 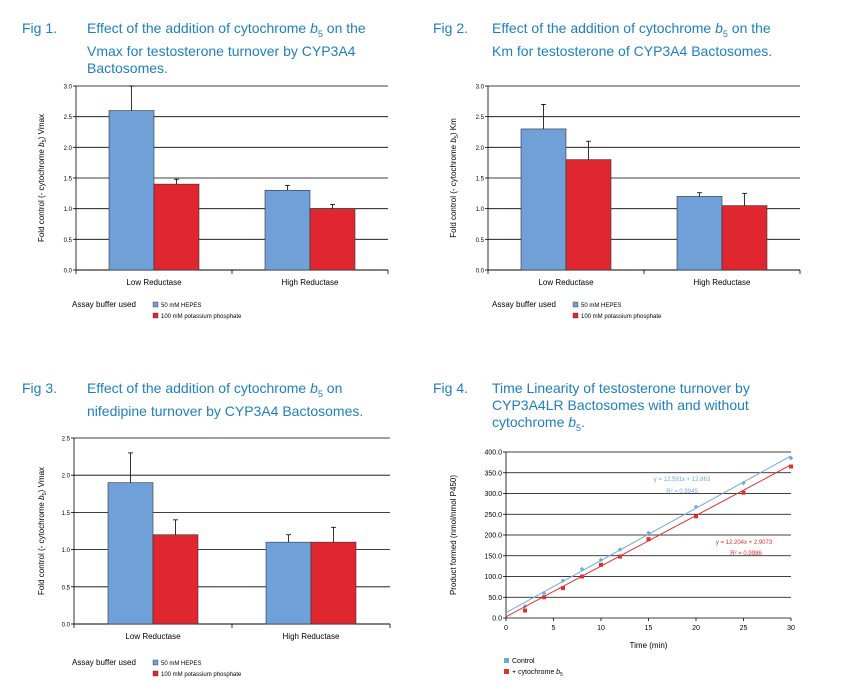 I want to click on fig1-title-line3: Bactosomes., so click(x=127, y=67).